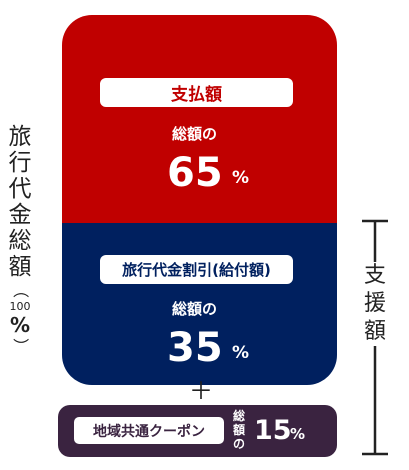 The width and height of the screenshot is (409, 470). Describe the element at coordinates (238, 416) in the screenshot. I see `coupon-share-char: 総` at that location.